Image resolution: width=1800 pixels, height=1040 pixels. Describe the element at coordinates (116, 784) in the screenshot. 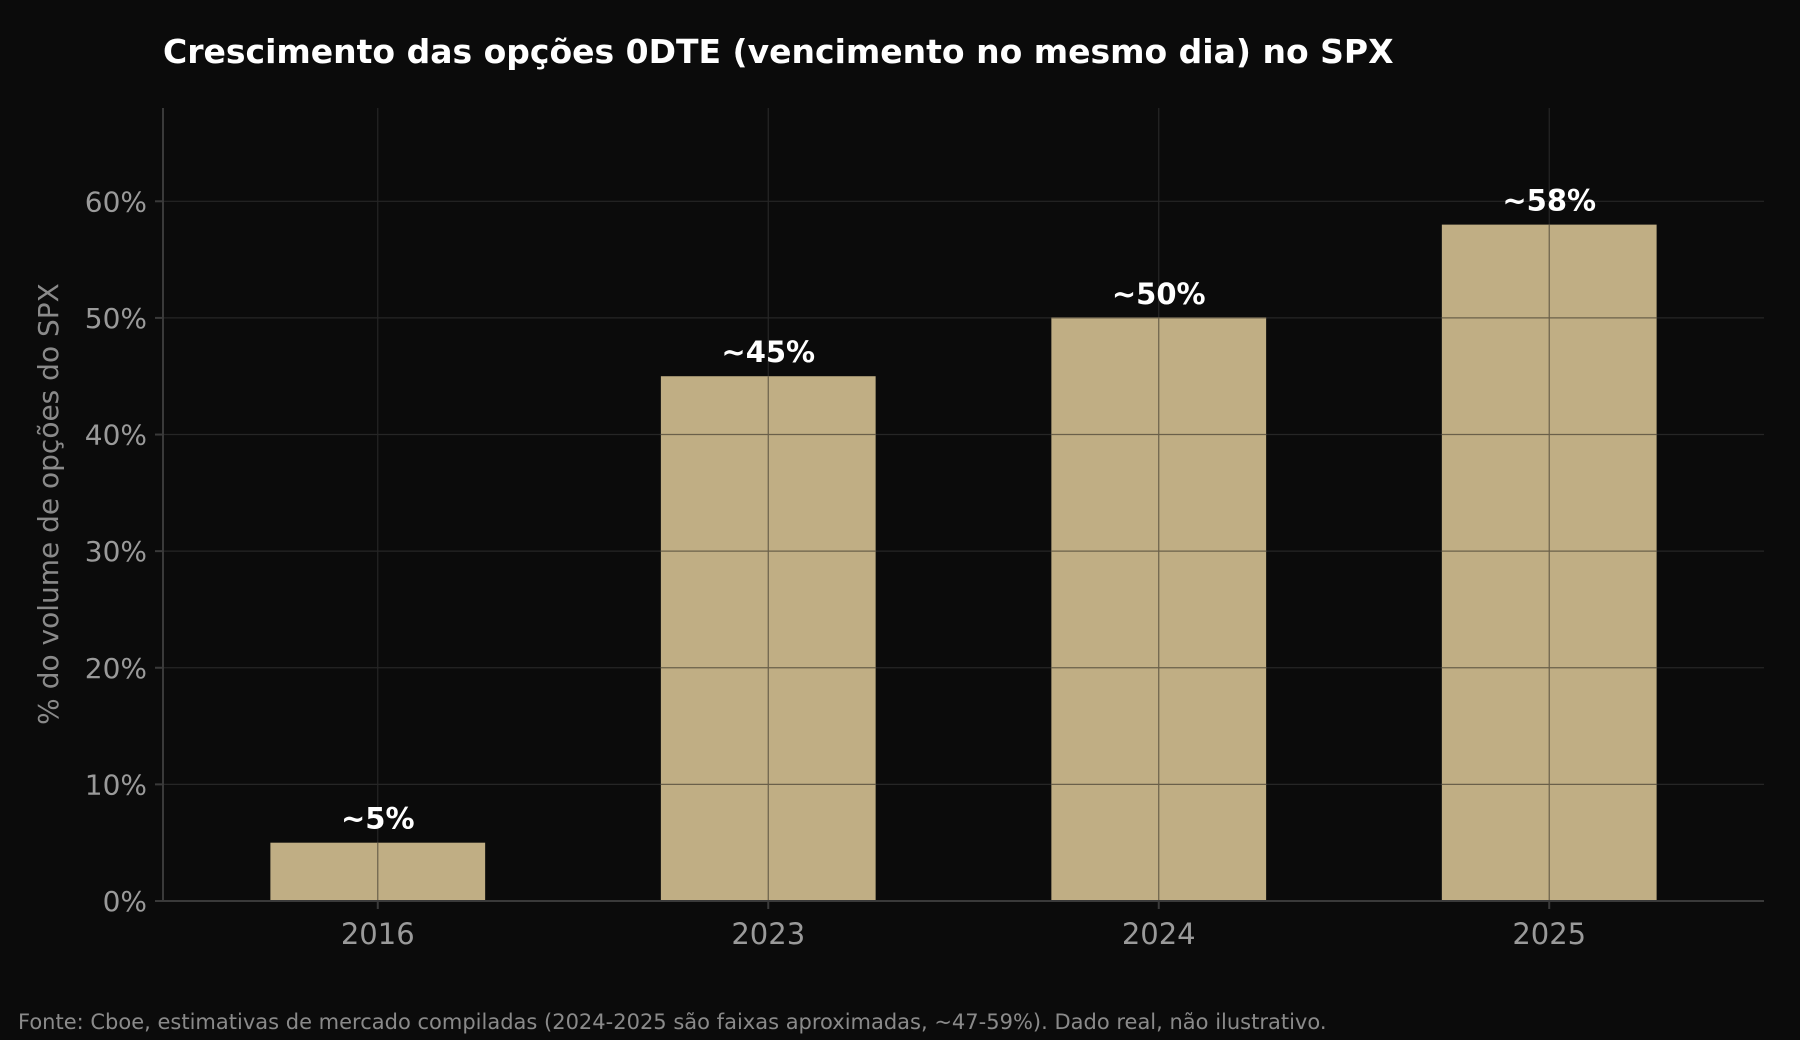

I see `y-tick-label: 10%` at that location.